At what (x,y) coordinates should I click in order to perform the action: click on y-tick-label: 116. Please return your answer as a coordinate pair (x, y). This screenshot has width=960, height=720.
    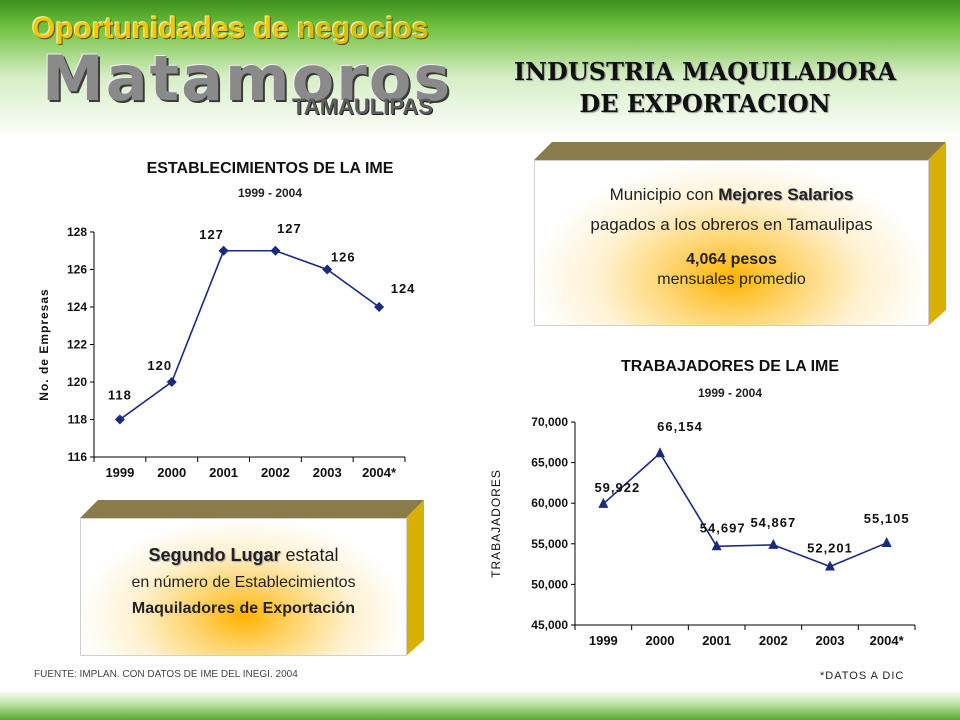
    Looking at the image, I should click on (78, 457).